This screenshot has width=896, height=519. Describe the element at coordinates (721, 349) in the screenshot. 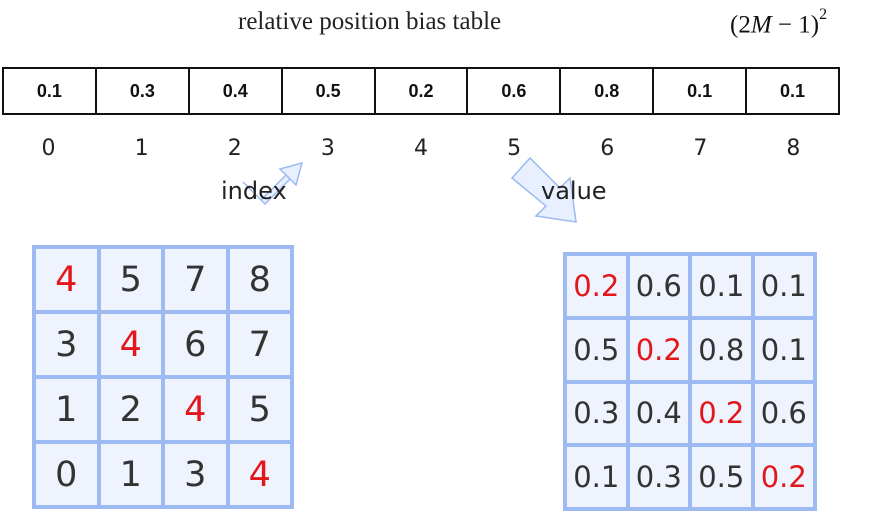

I see `value-grid-cell: 0.8` at that location.